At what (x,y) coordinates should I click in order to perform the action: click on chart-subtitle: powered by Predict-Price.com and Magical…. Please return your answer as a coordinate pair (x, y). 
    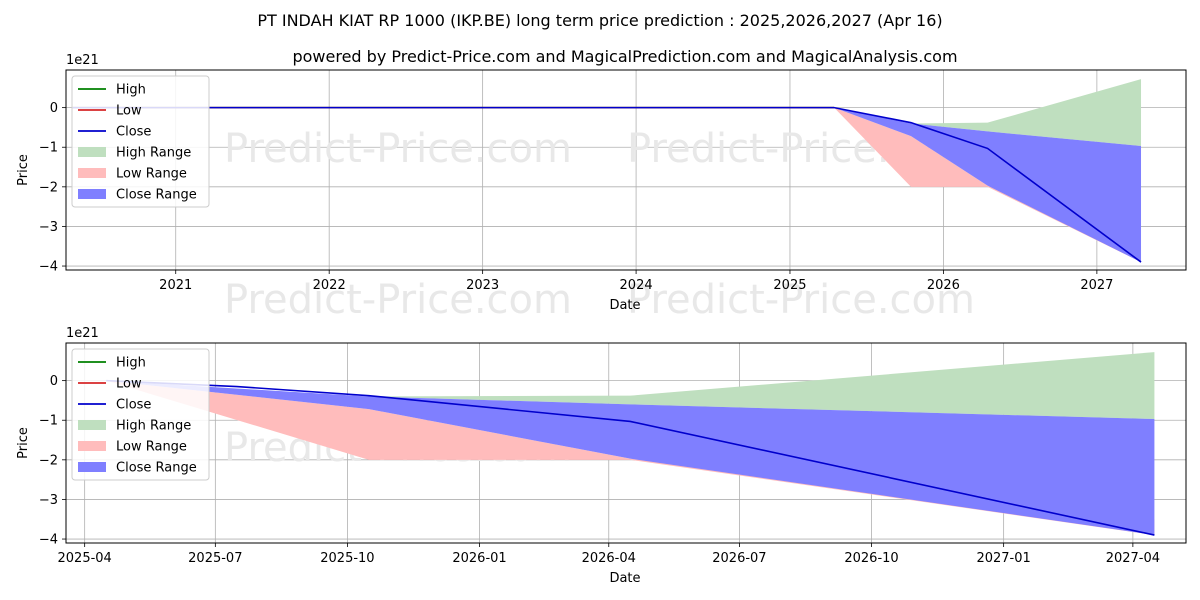
    Looking at the image, I should click on (624, 56).